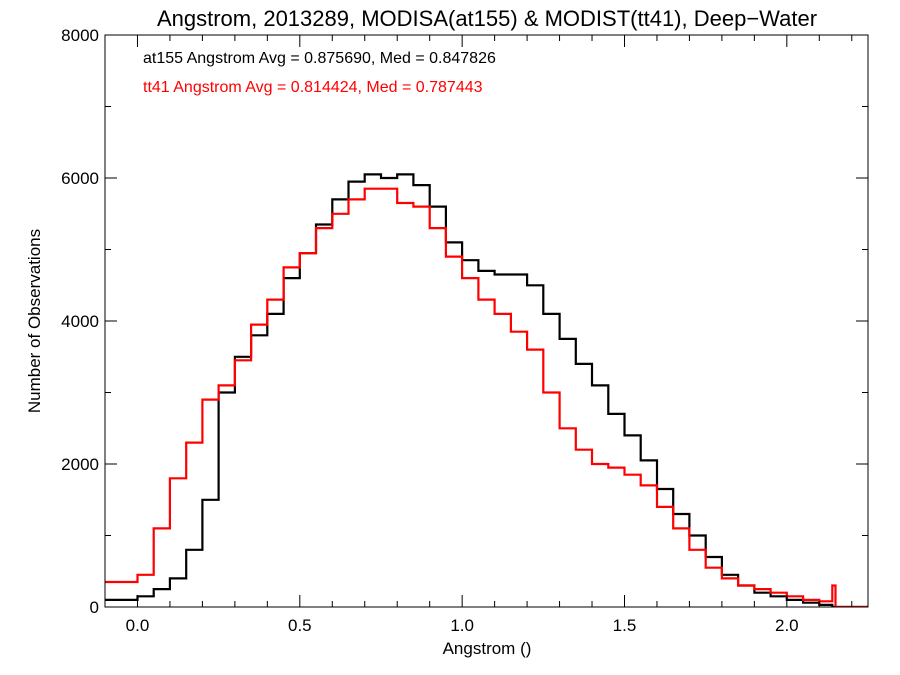 This screenshot has width=900, height=675. I want to click on y-tick-label: 4000, so click(80, 321).